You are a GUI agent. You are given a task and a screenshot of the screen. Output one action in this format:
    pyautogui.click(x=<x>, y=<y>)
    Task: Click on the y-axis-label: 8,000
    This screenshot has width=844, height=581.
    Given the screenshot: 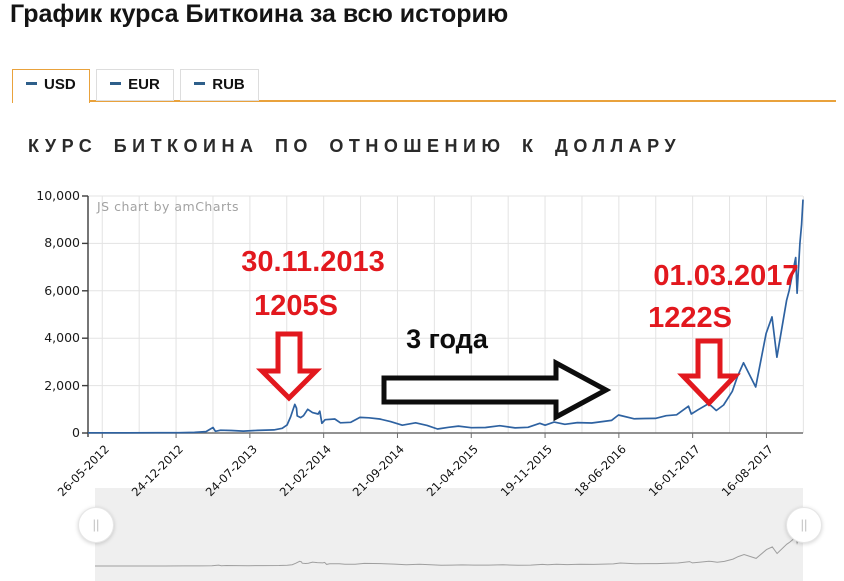 What is the action you would take?
    pyautogui.click(x=62, y=243)
    